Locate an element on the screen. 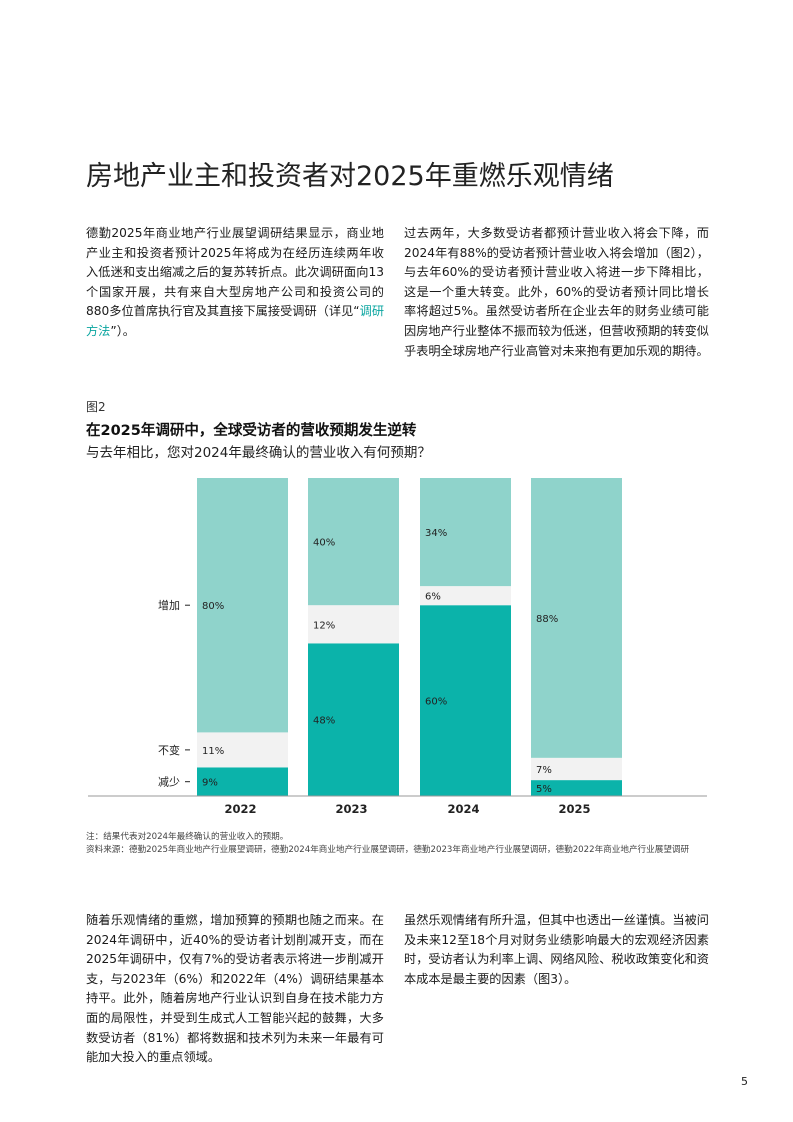  data-label-2022-减少: 9% is located at coordinates (210, 783).